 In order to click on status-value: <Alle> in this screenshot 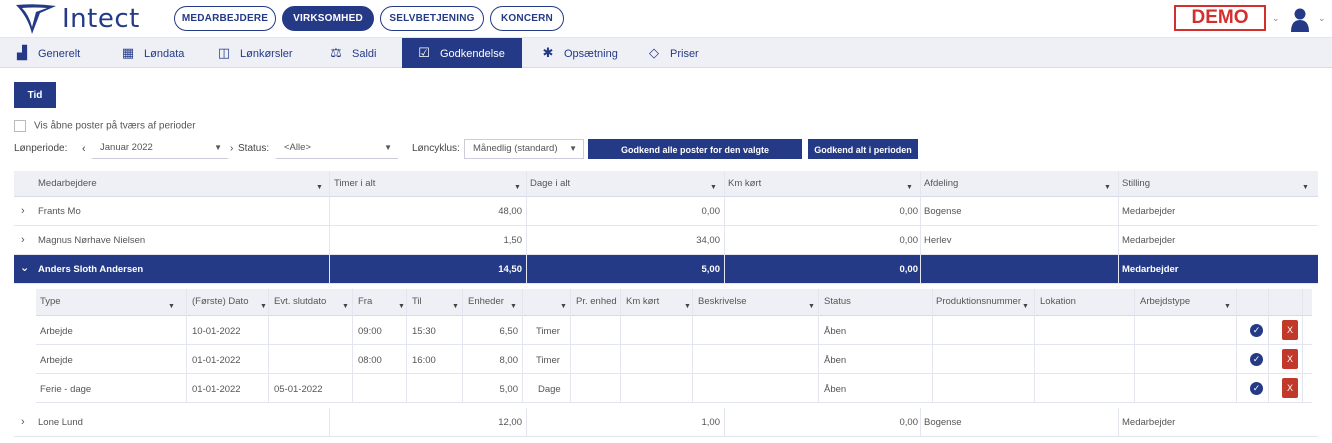, I will do `click(297, 147)`.